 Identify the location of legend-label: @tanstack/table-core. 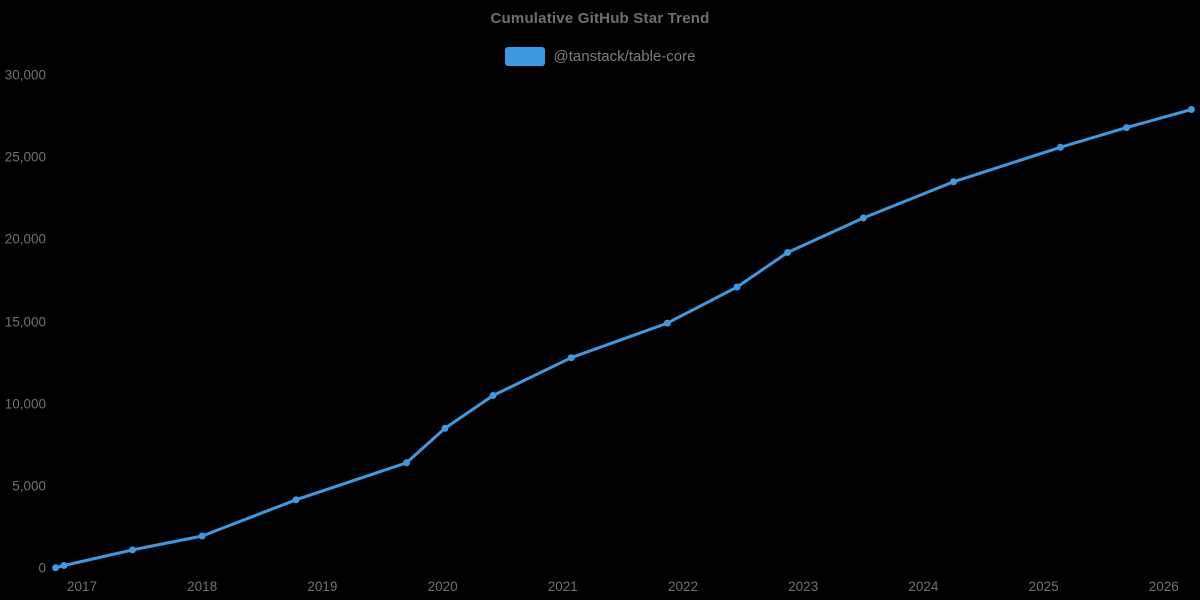
(624, 56).